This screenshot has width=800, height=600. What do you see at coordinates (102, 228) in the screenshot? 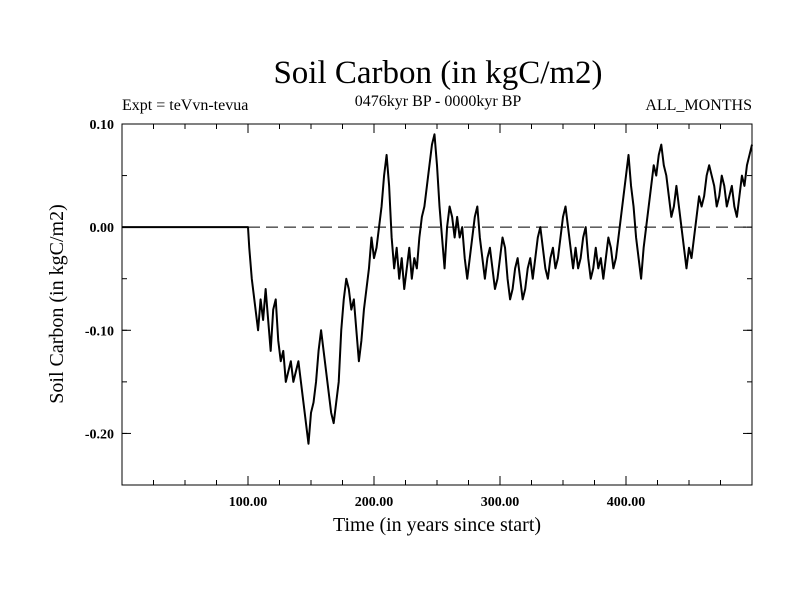
I see `y-tick-label: 0.00` at bounding box center [102, 228].